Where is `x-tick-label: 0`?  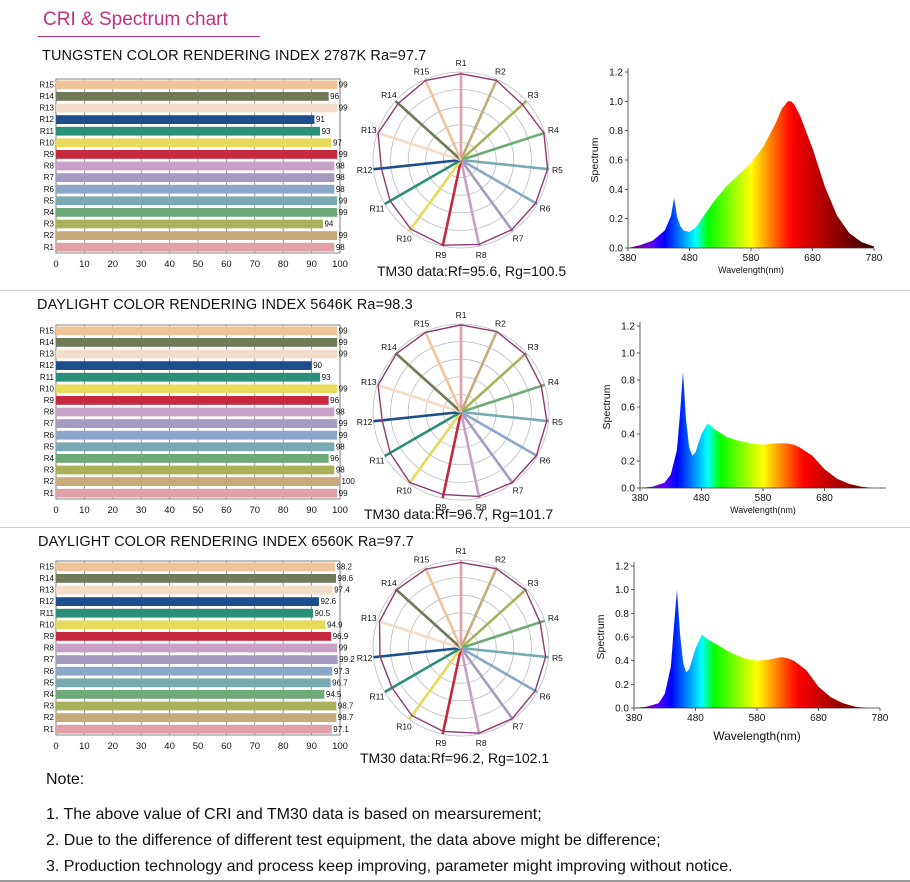
x-tick-label: 0 is located at coordinates (55, 510).